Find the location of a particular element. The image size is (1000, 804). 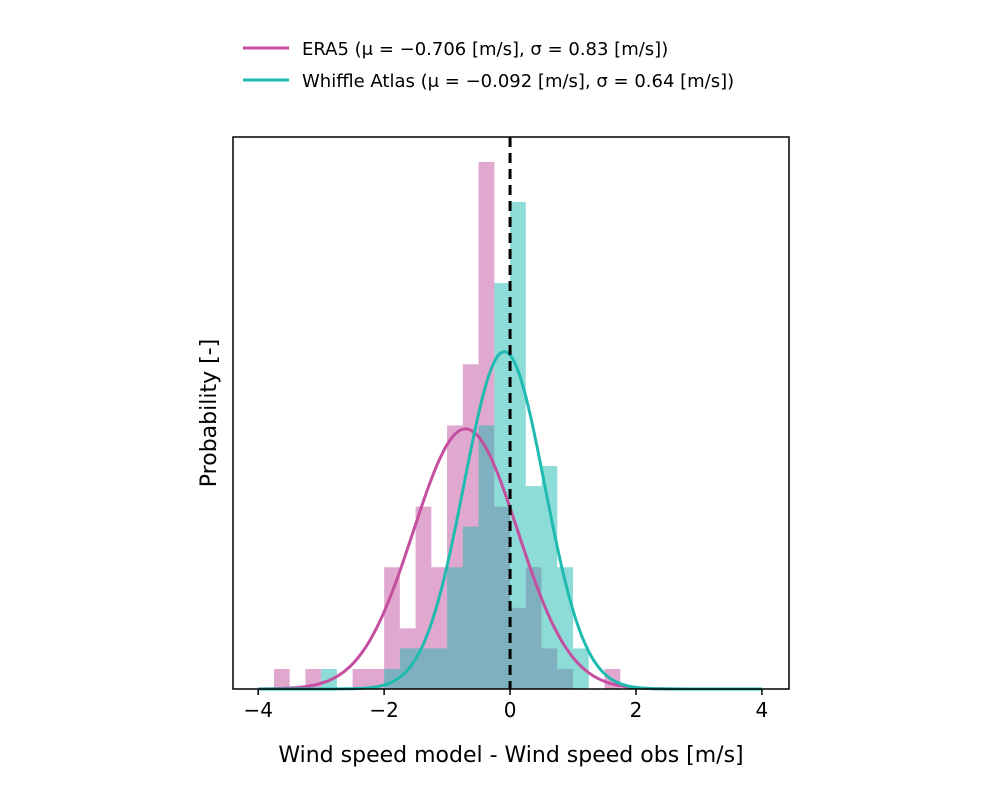

x-tick-label: 4 is located at coordinates (762, 710).